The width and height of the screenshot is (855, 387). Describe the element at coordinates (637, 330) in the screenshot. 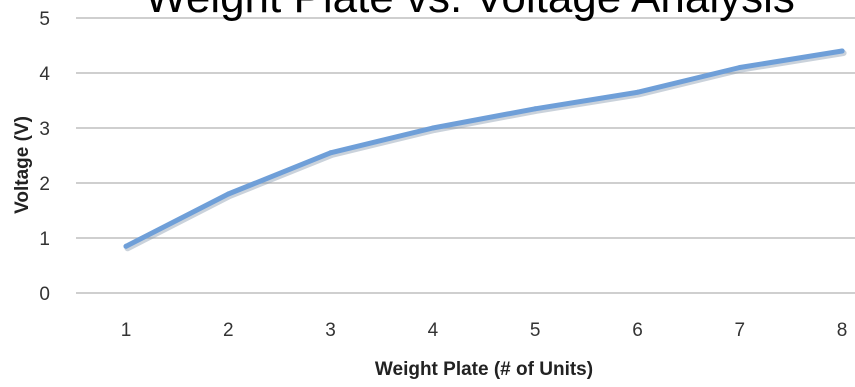

I see `x-tick-label: 6` at that location.